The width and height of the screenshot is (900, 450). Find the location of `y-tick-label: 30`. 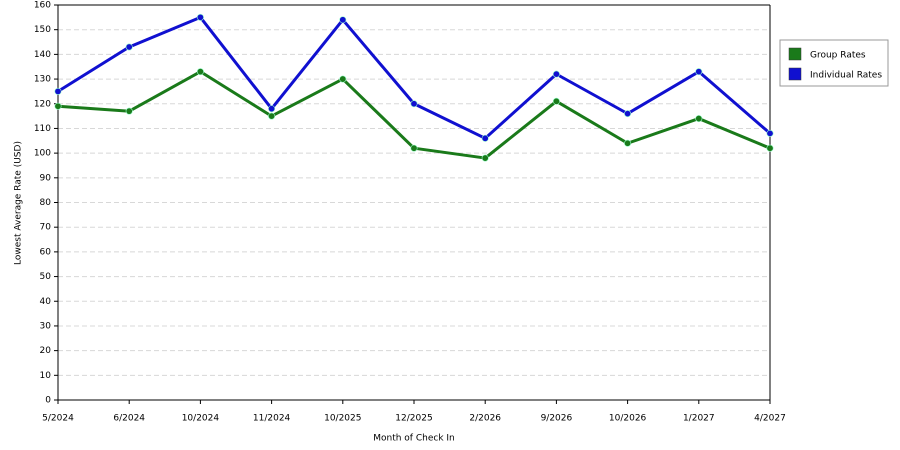

y-tick-label: 30 is located at coordinates (46, 326).